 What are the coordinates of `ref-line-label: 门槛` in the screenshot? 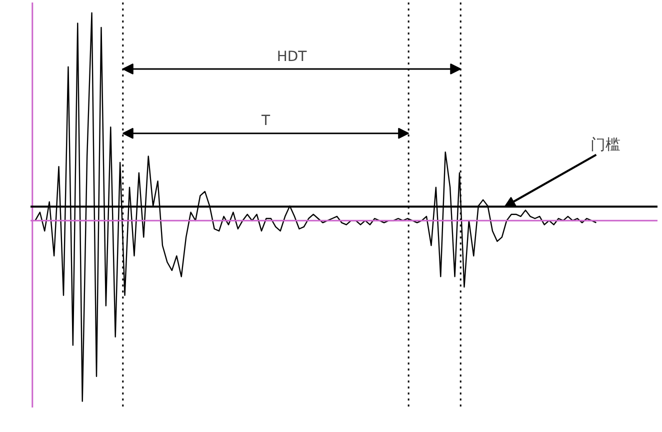 It's located at (605, 144).